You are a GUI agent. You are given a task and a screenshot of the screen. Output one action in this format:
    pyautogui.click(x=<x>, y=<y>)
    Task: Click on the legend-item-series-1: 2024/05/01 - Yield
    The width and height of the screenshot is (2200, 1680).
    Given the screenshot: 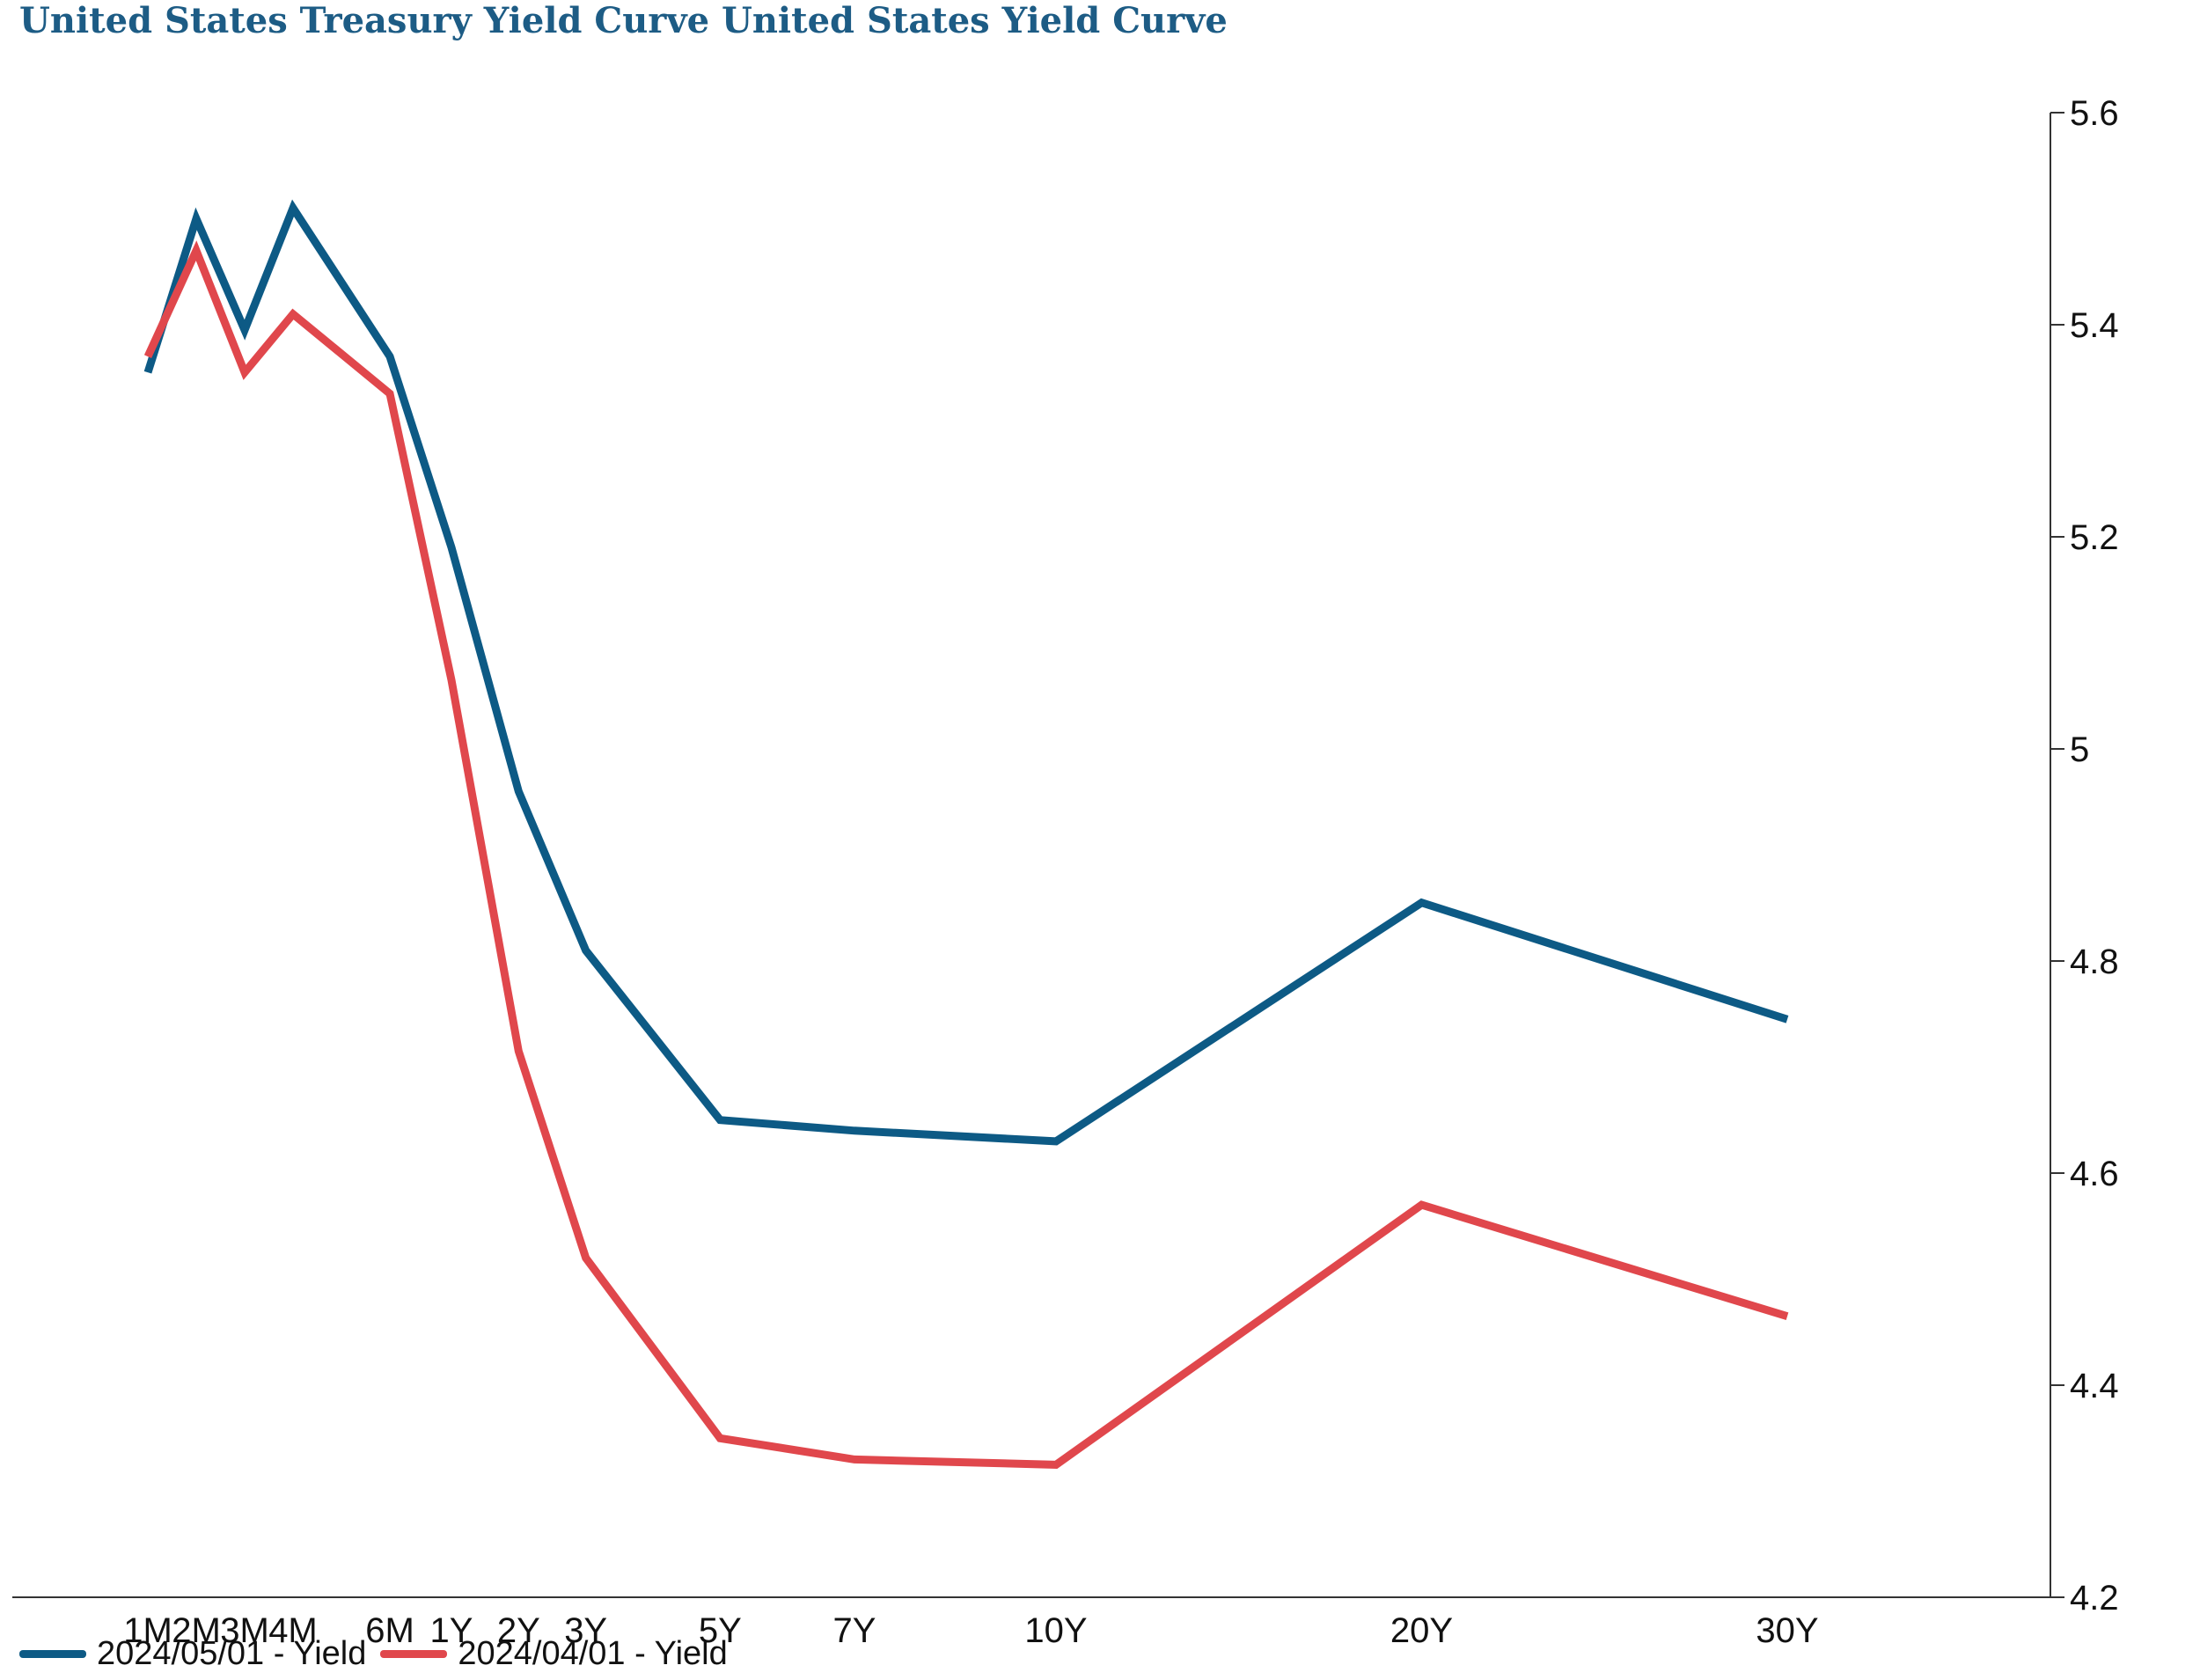 What is the action you would take?
    pyautogui.click(x=193, y=1654)
    